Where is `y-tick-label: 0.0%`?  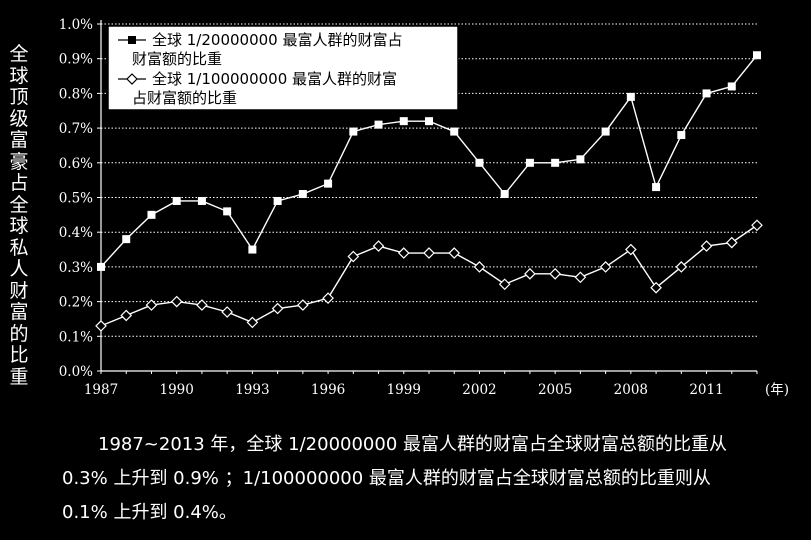
y-tick-label: 0.0% is located at coordinates (76, 372).